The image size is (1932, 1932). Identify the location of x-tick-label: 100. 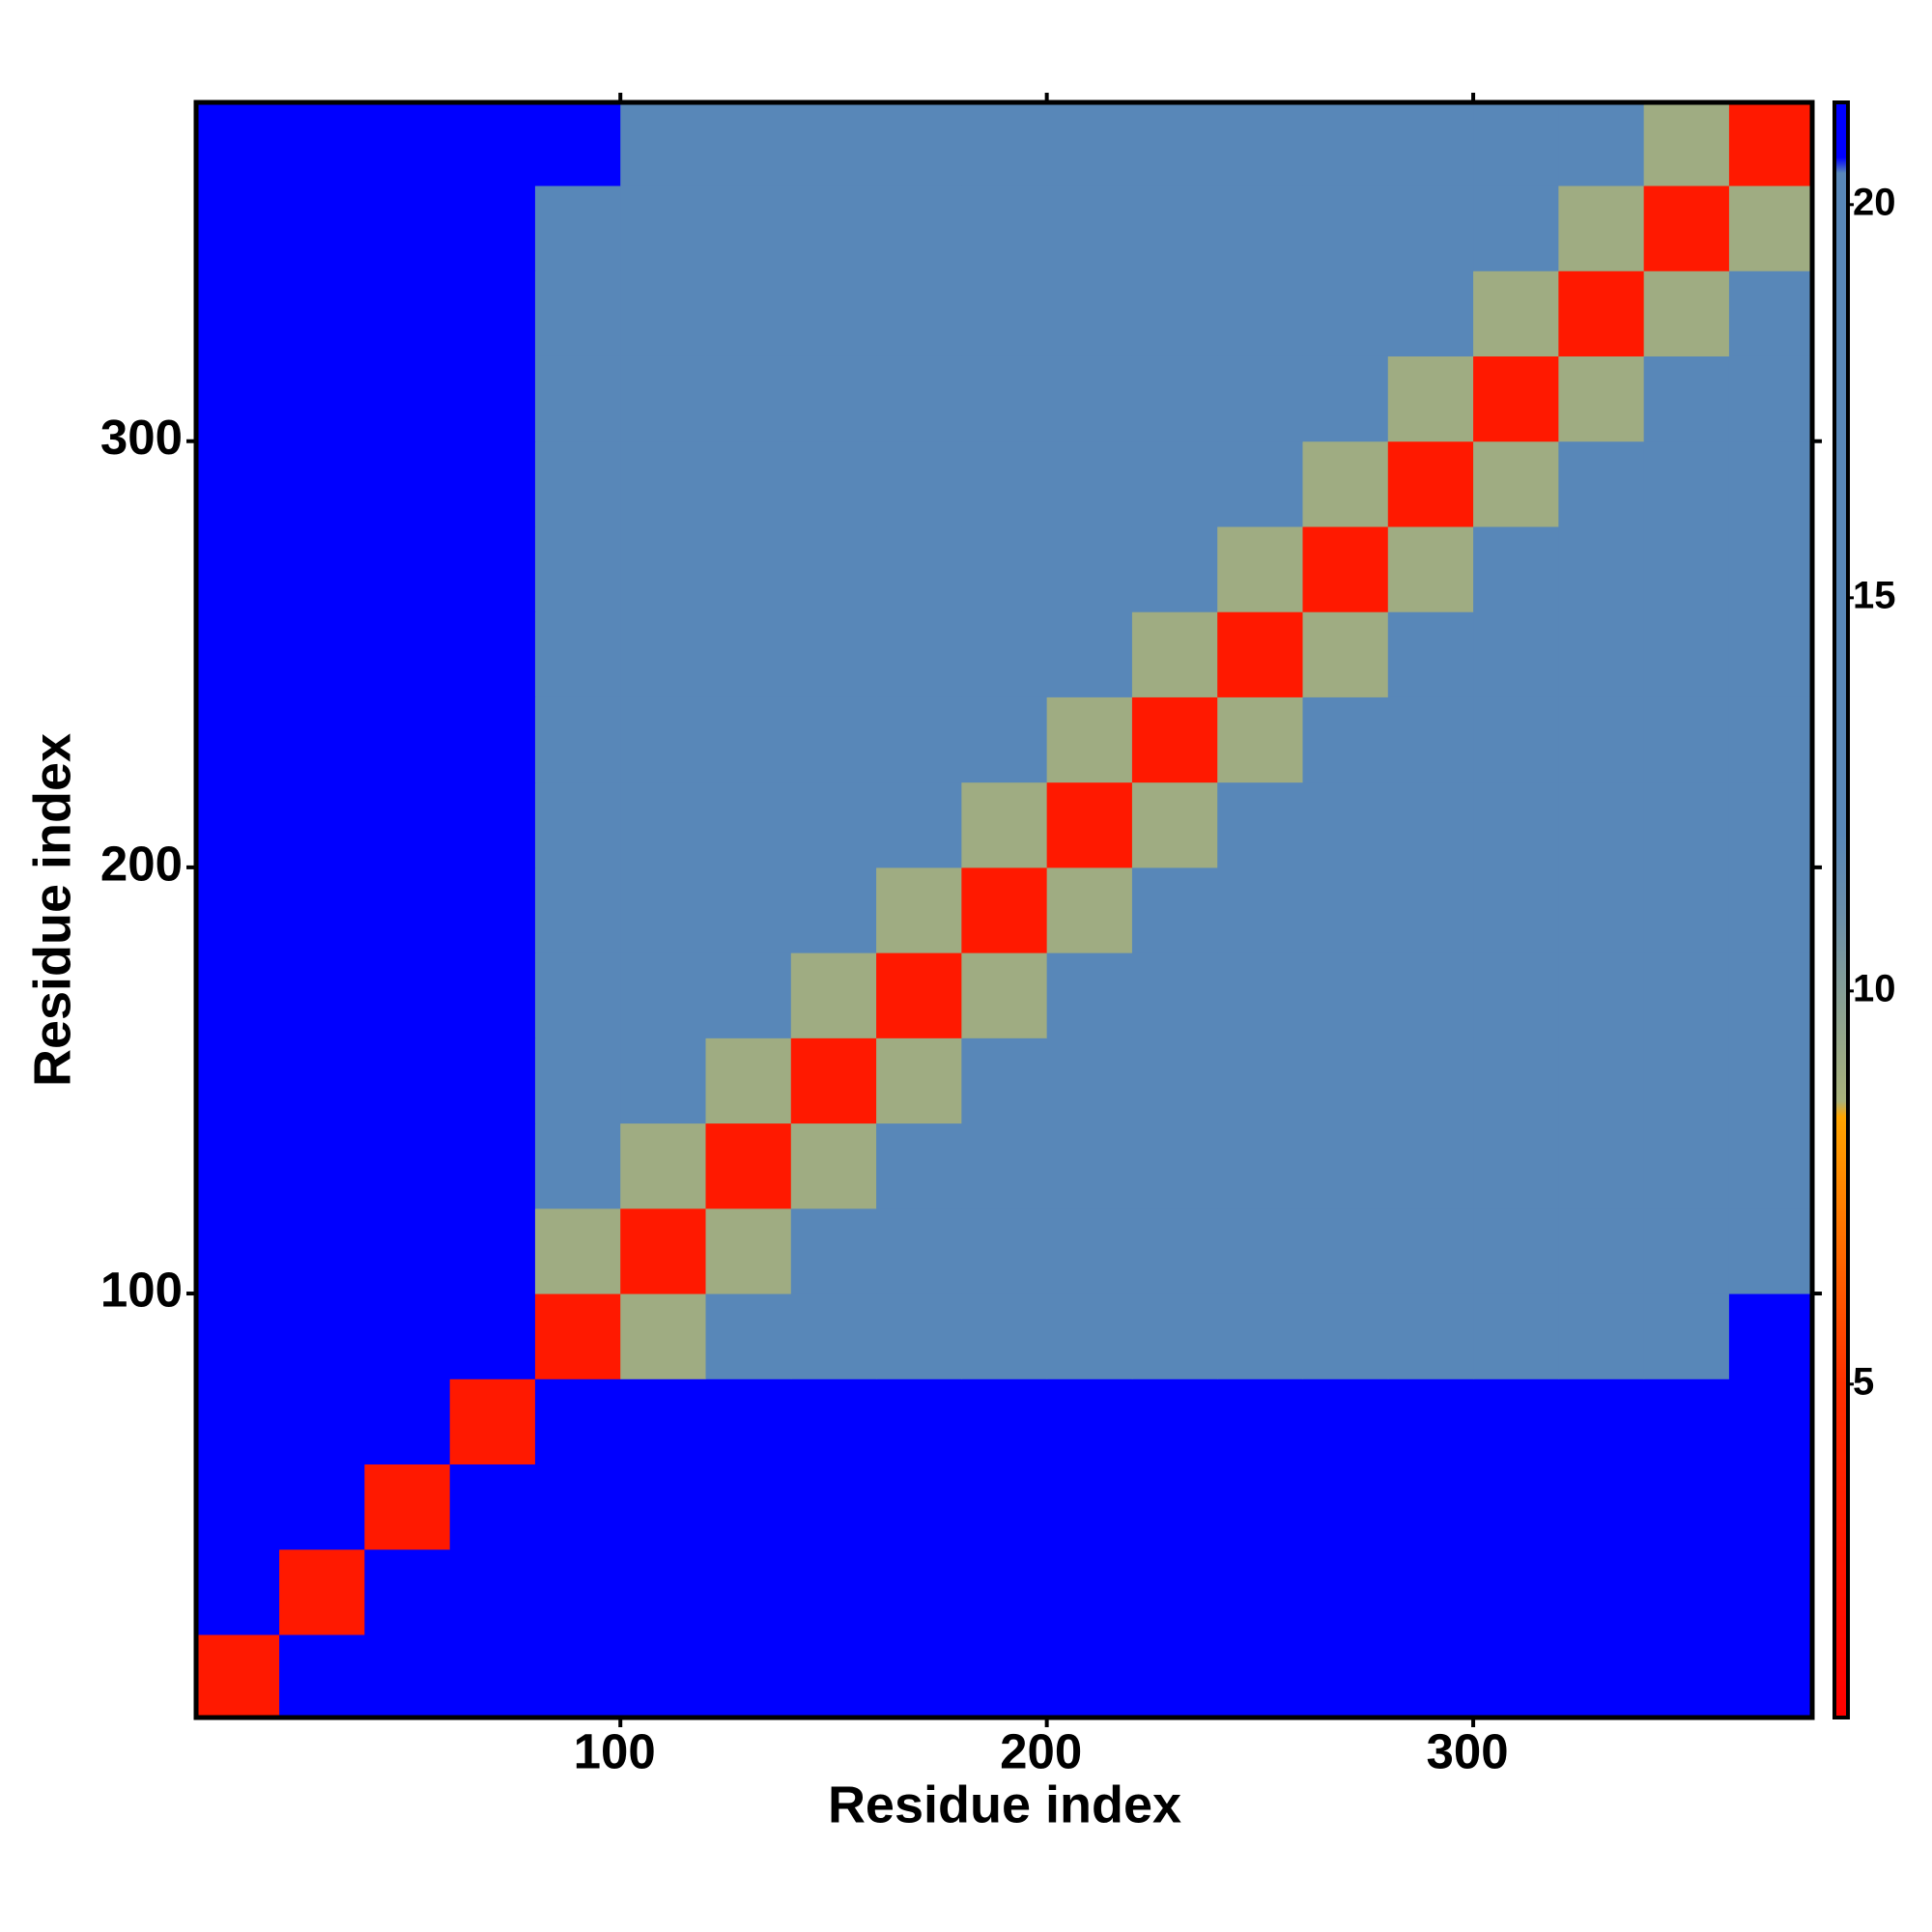
(615, 1750).